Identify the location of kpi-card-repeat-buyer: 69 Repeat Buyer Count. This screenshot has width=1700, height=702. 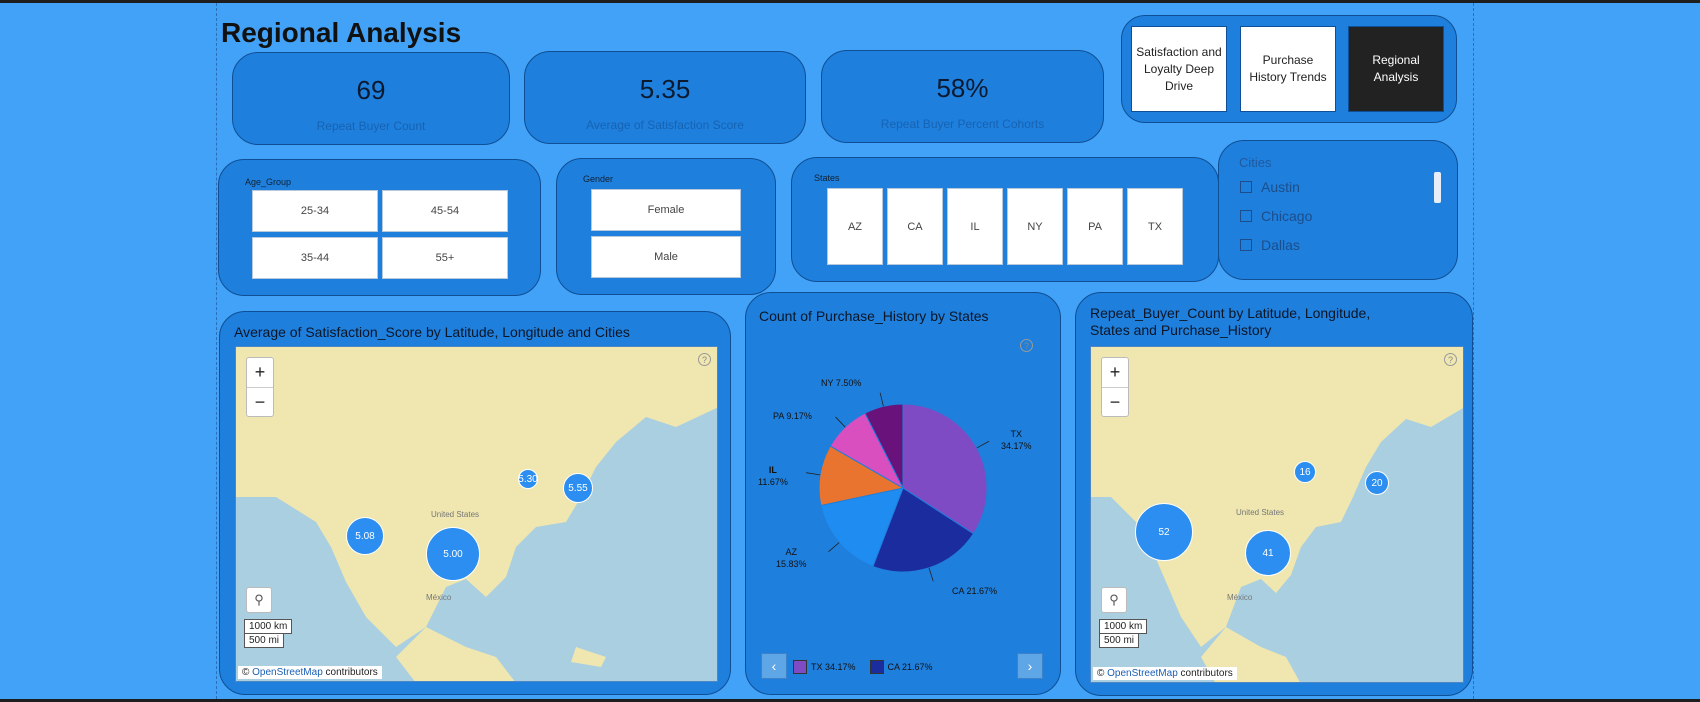
(371, 98).